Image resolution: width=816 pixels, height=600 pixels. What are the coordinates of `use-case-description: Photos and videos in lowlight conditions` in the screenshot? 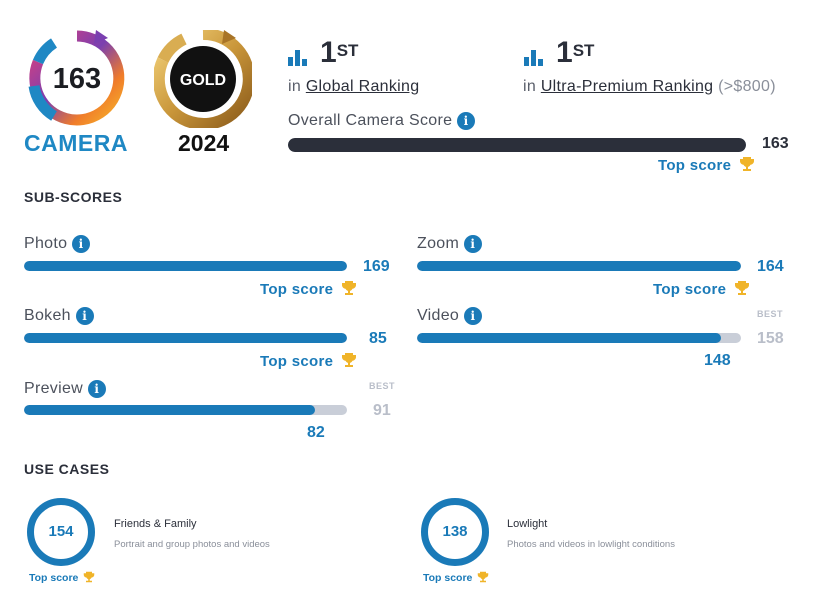 It's located at (591, 544).